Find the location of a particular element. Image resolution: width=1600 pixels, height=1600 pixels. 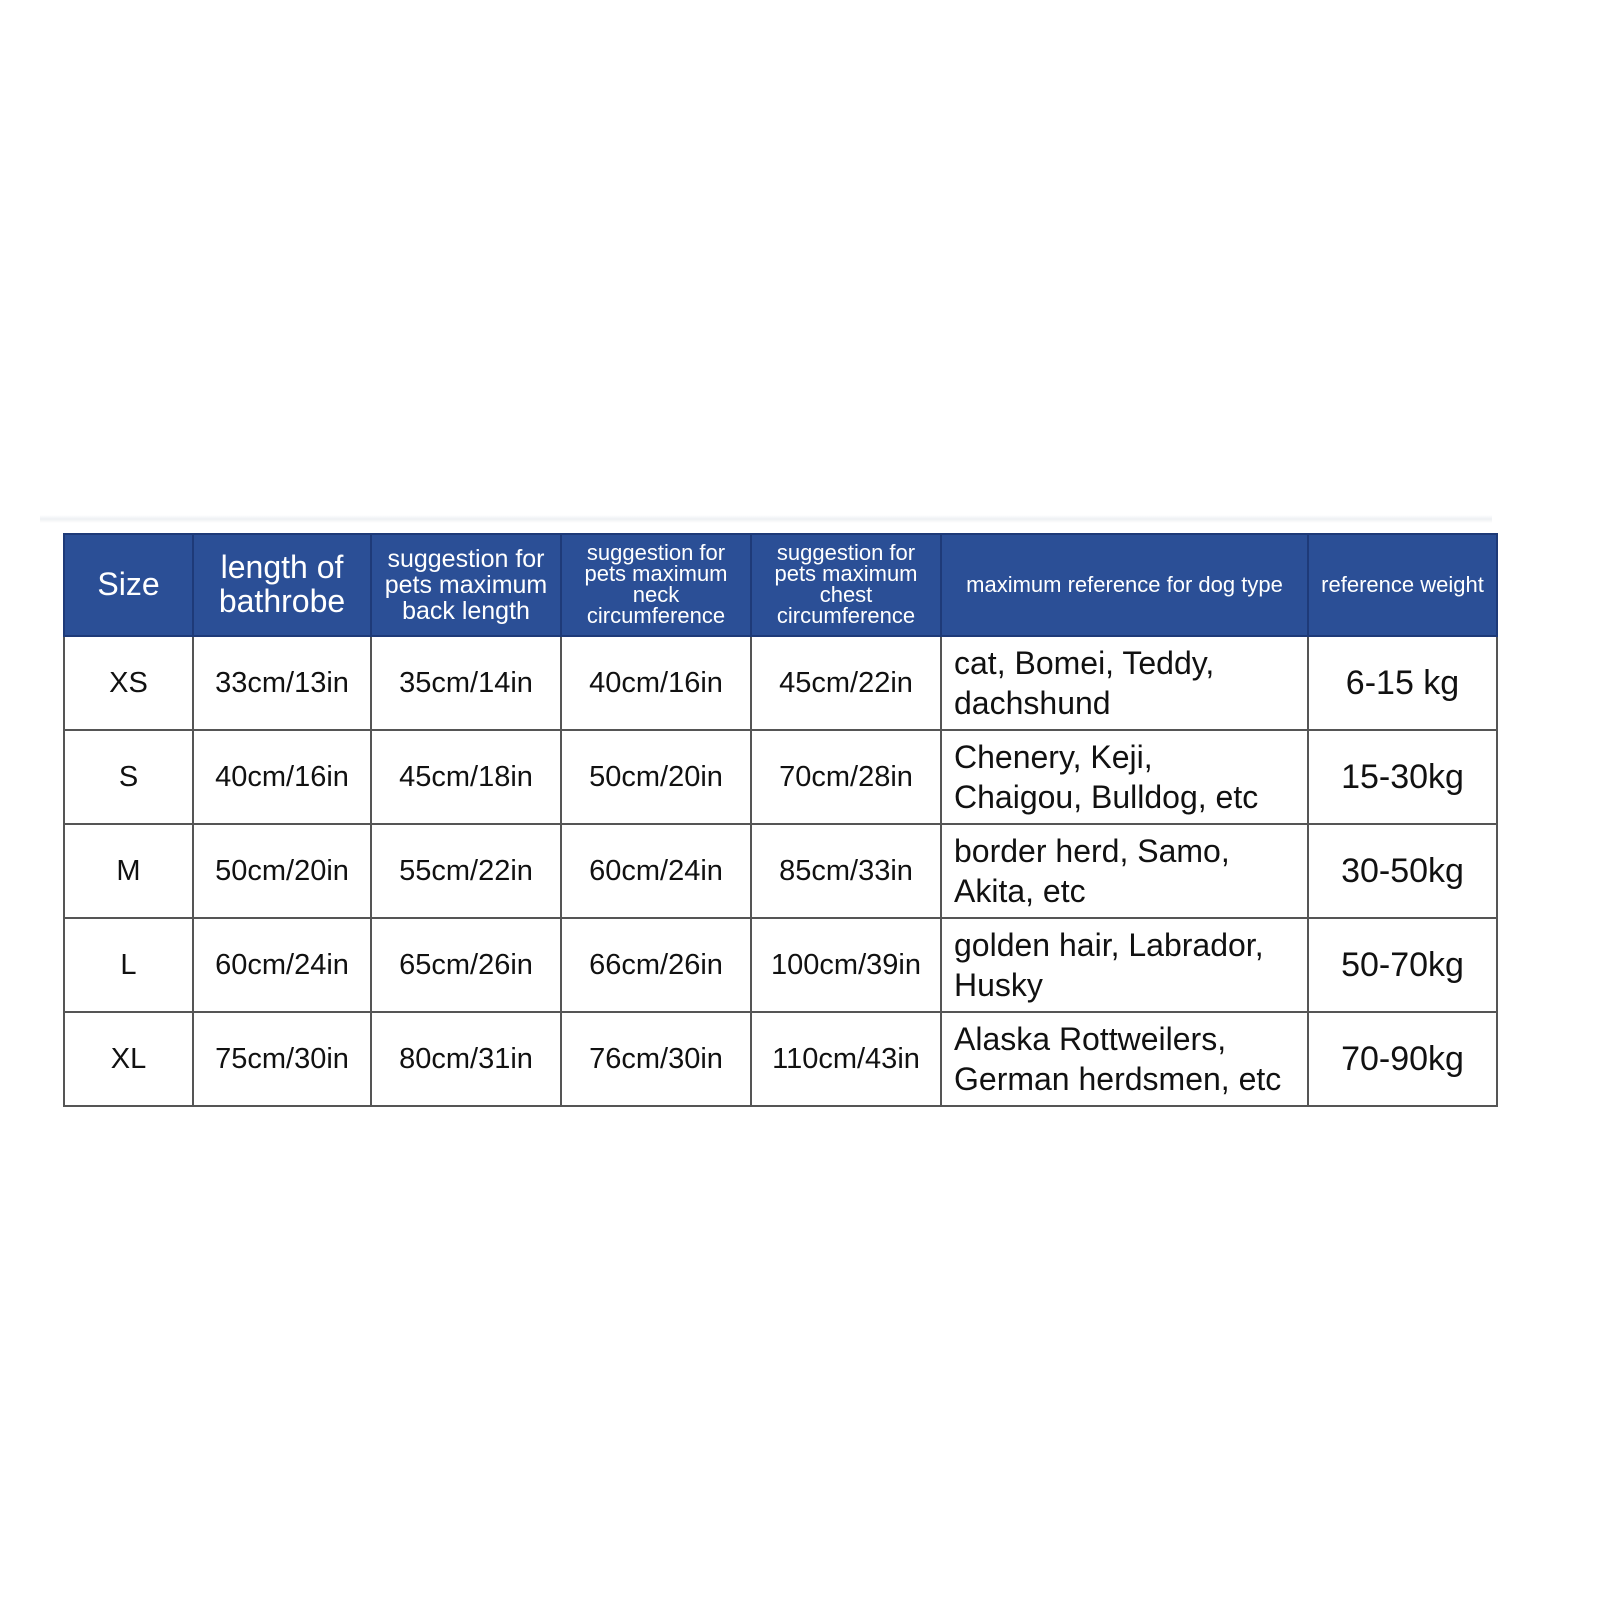

cell-weight: 70-90kg is located at coordinates (1402, 1059).